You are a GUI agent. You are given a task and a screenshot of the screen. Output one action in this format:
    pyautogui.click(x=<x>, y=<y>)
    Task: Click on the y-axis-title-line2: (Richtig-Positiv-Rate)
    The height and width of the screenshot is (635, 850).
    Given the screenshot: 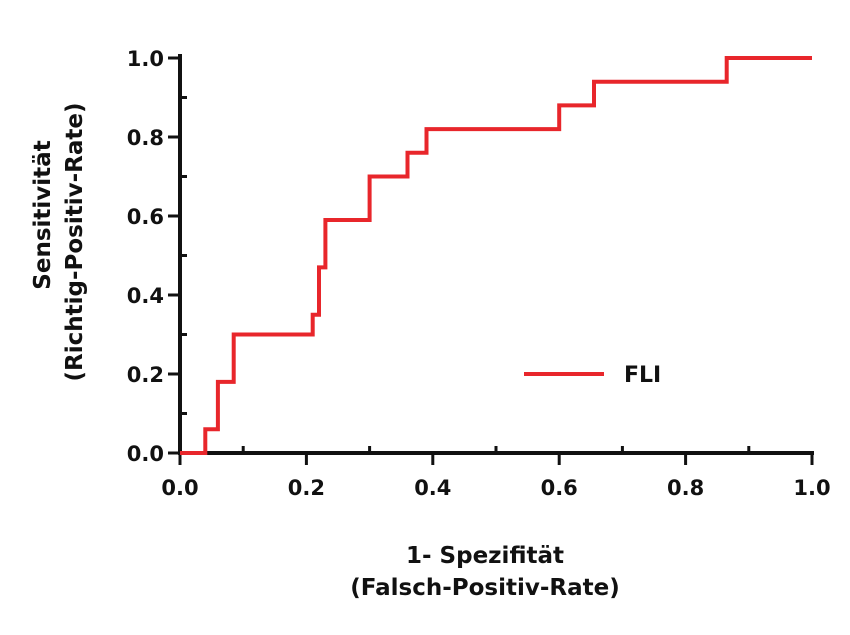 What is the action you would take?
    pyautogui.click(x=75, y=242)
    